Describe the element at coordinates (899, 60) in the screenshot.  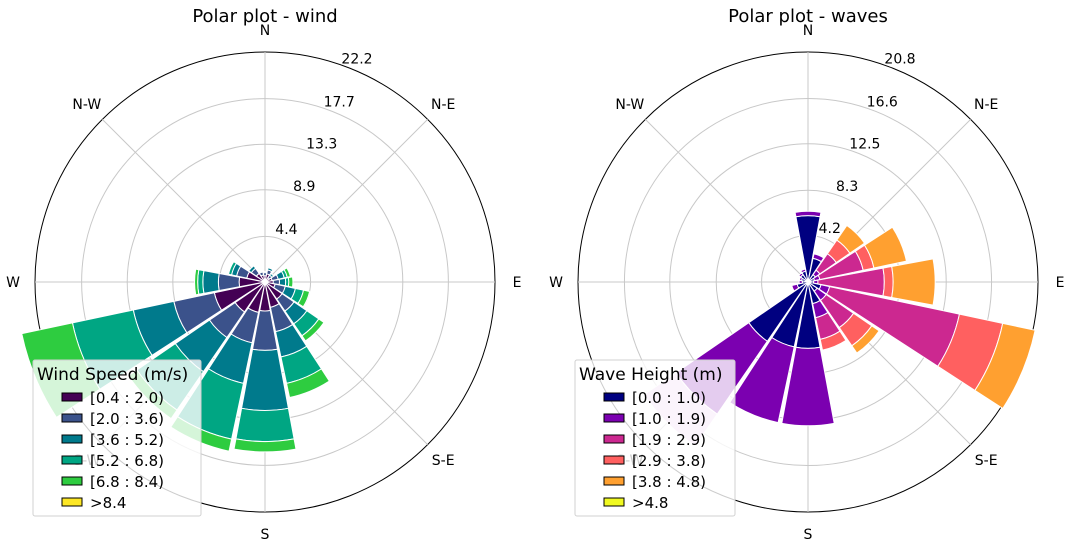
I see `waves-radial-tick-label: 20.8` at that location.